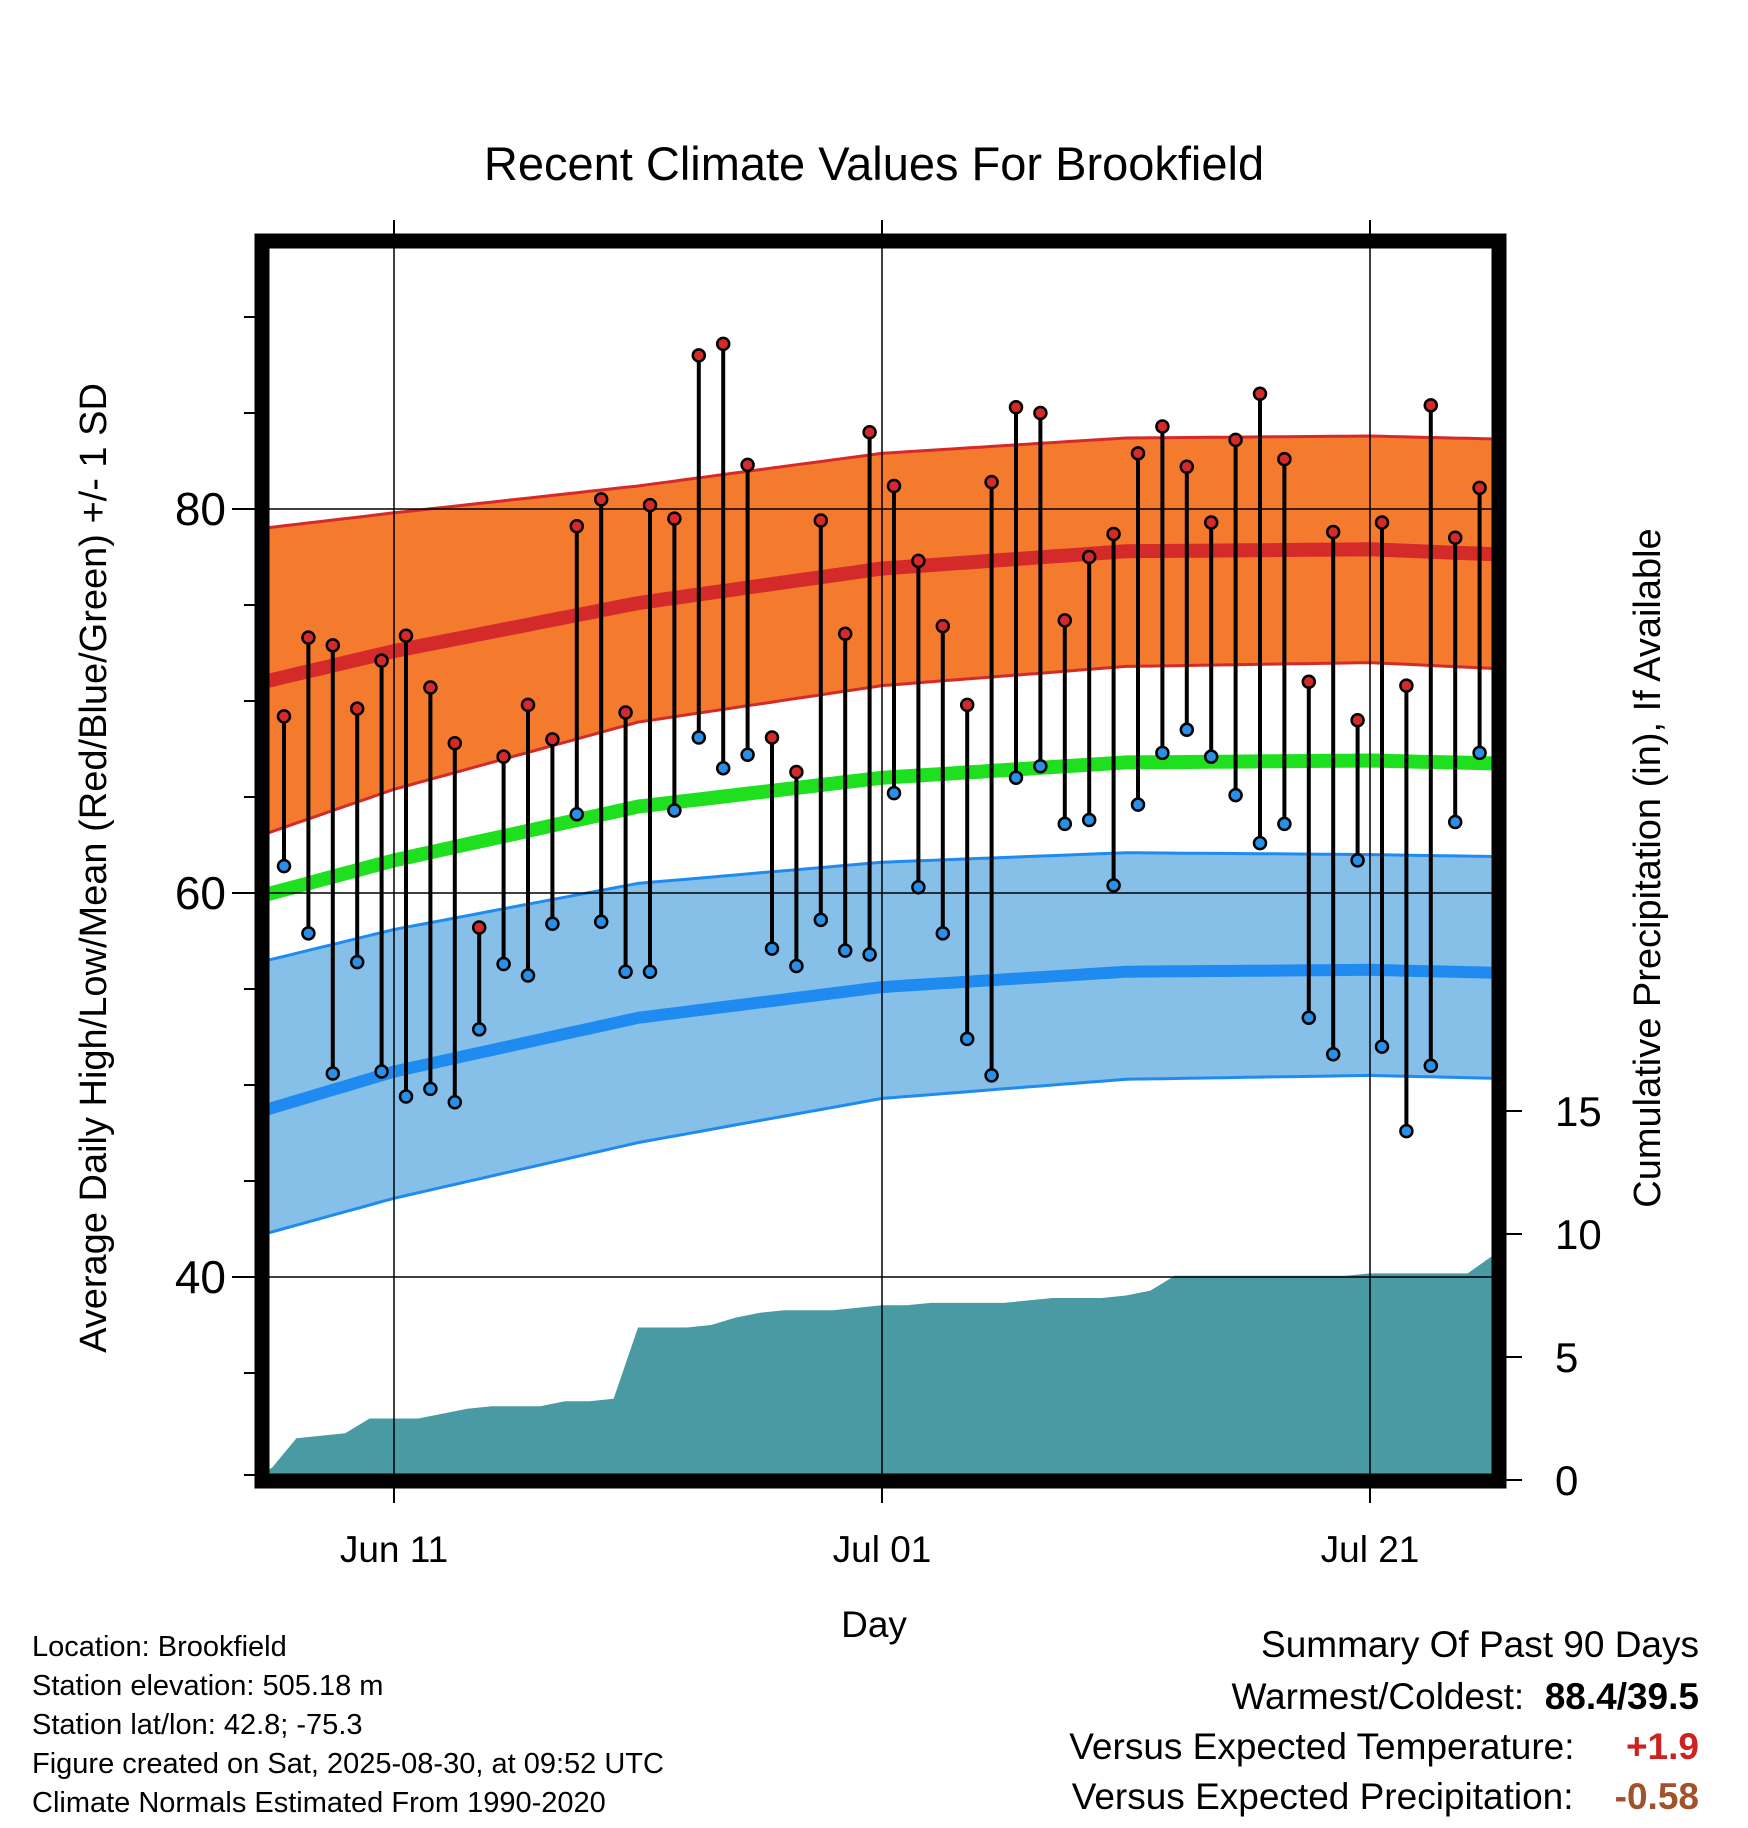 This screenshot has width=1748, height=1828. What do you see at coordinates (1566, 1480) in the screenshot?
I see `y2-tick-label: 0` at bounding box center [1566, 1480].